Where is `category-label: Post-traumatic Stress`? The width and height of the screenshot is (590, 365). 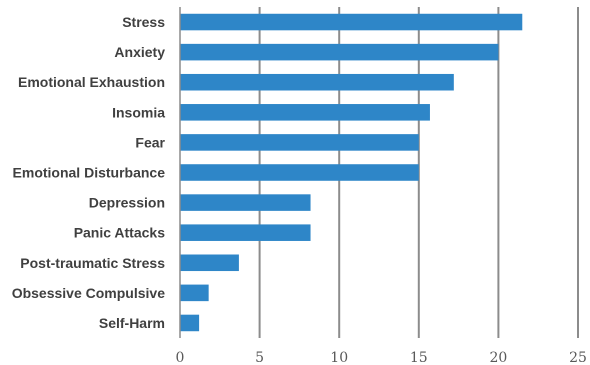
category-label: Post-traumatic Stress is located at coordinates (92, 263).